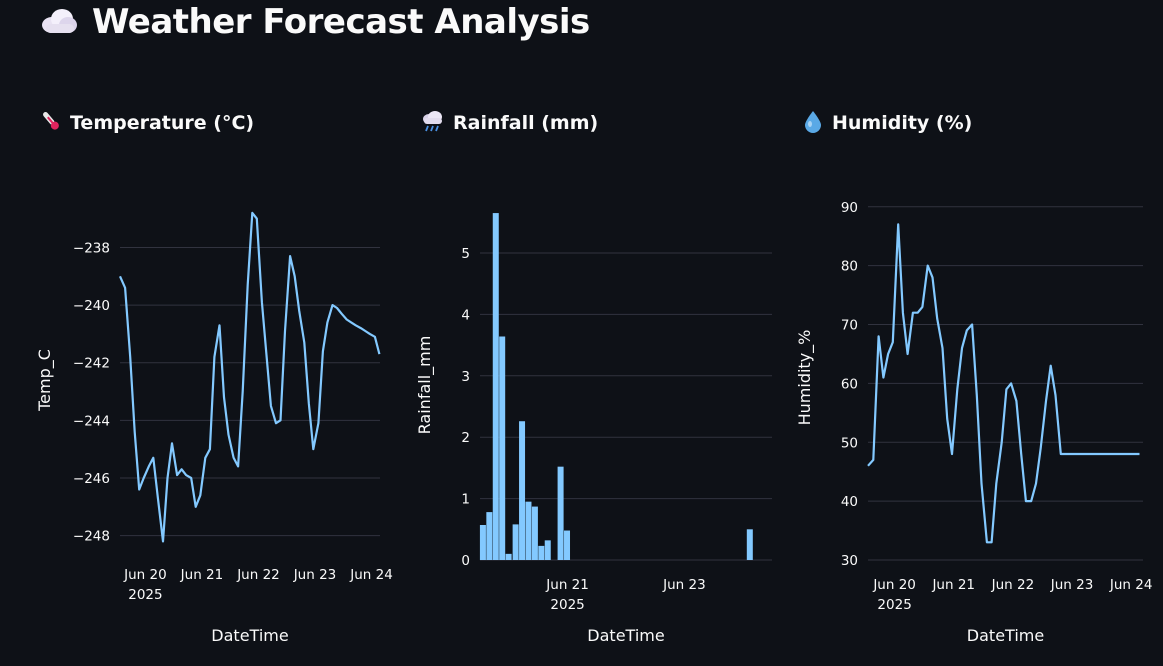 This screenshot has height=666, width=1163. Describe the element at coordinates (162, 123) in the screenshot. I see `temperature-heading: Temperature (°C)` at that location.